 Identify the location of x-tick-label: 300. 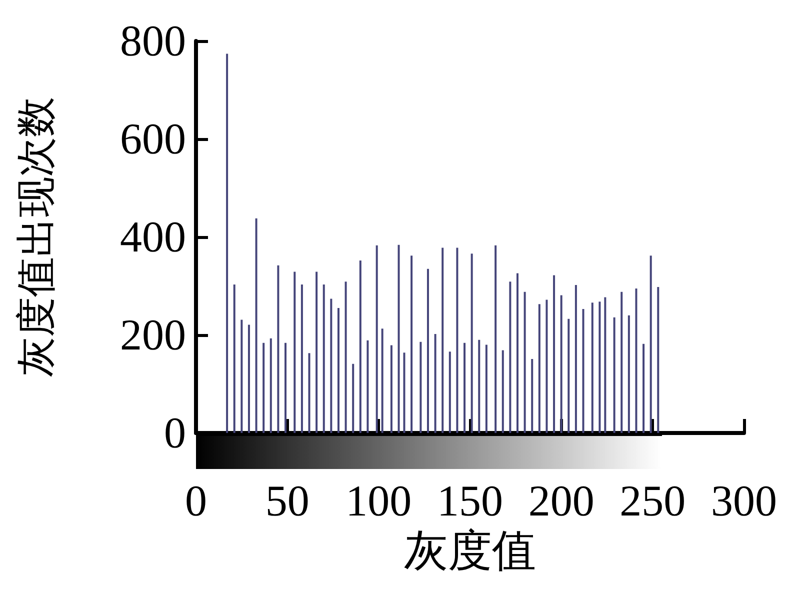
(744, 501).